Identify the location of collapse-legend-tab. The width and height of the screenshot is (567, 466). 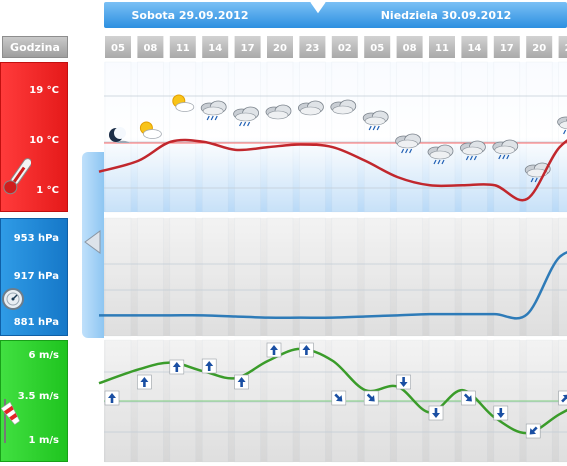
(93, 245).